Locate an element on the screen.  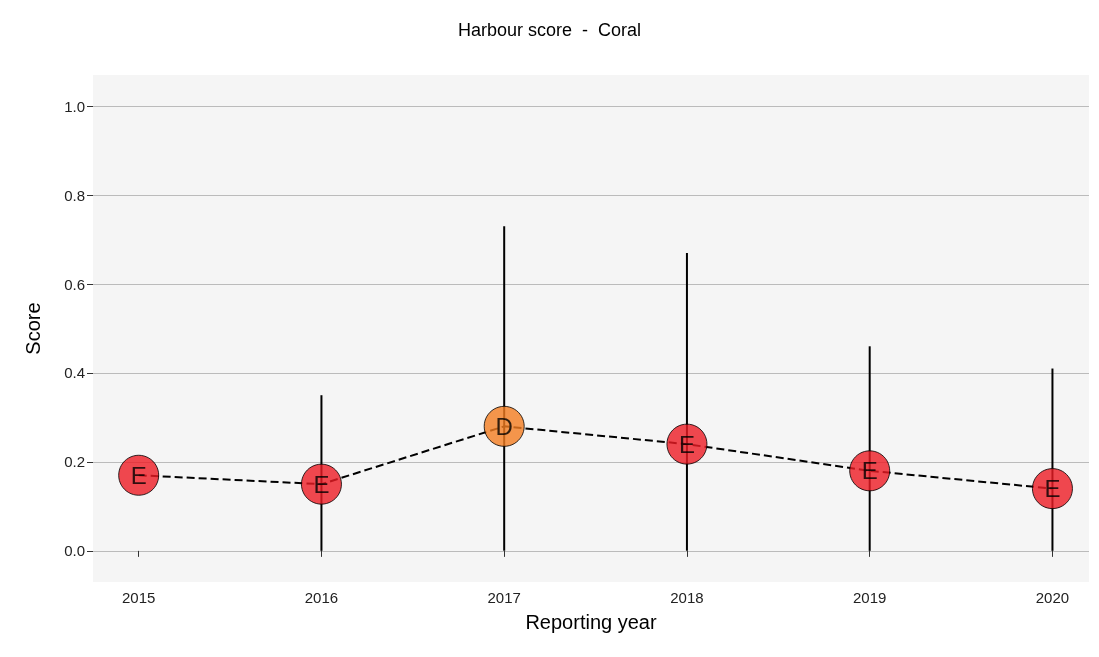
x-tick-label: 2016 is located at coordinates (321, 597).